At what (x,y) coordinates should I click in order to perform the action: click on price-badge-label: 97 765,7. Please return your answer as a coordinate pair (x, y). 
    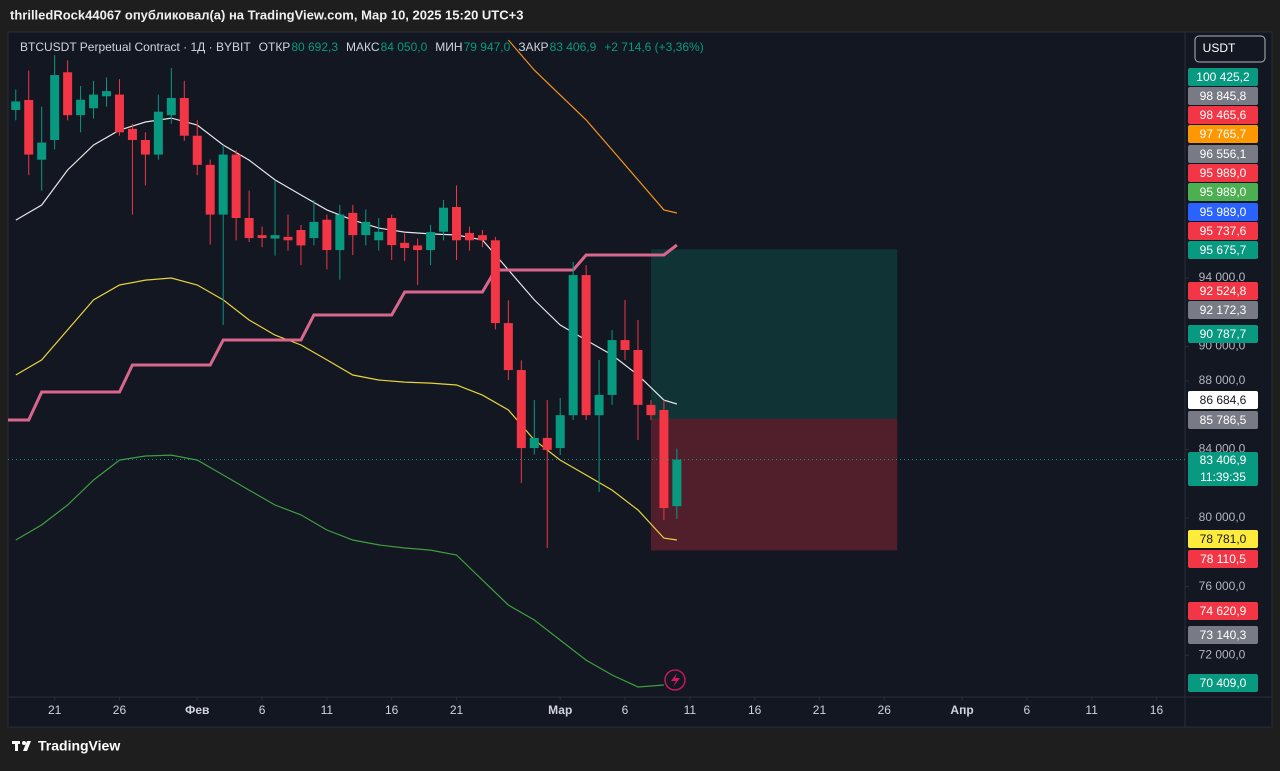
    Looking at the image, I should click on (1223, 134).